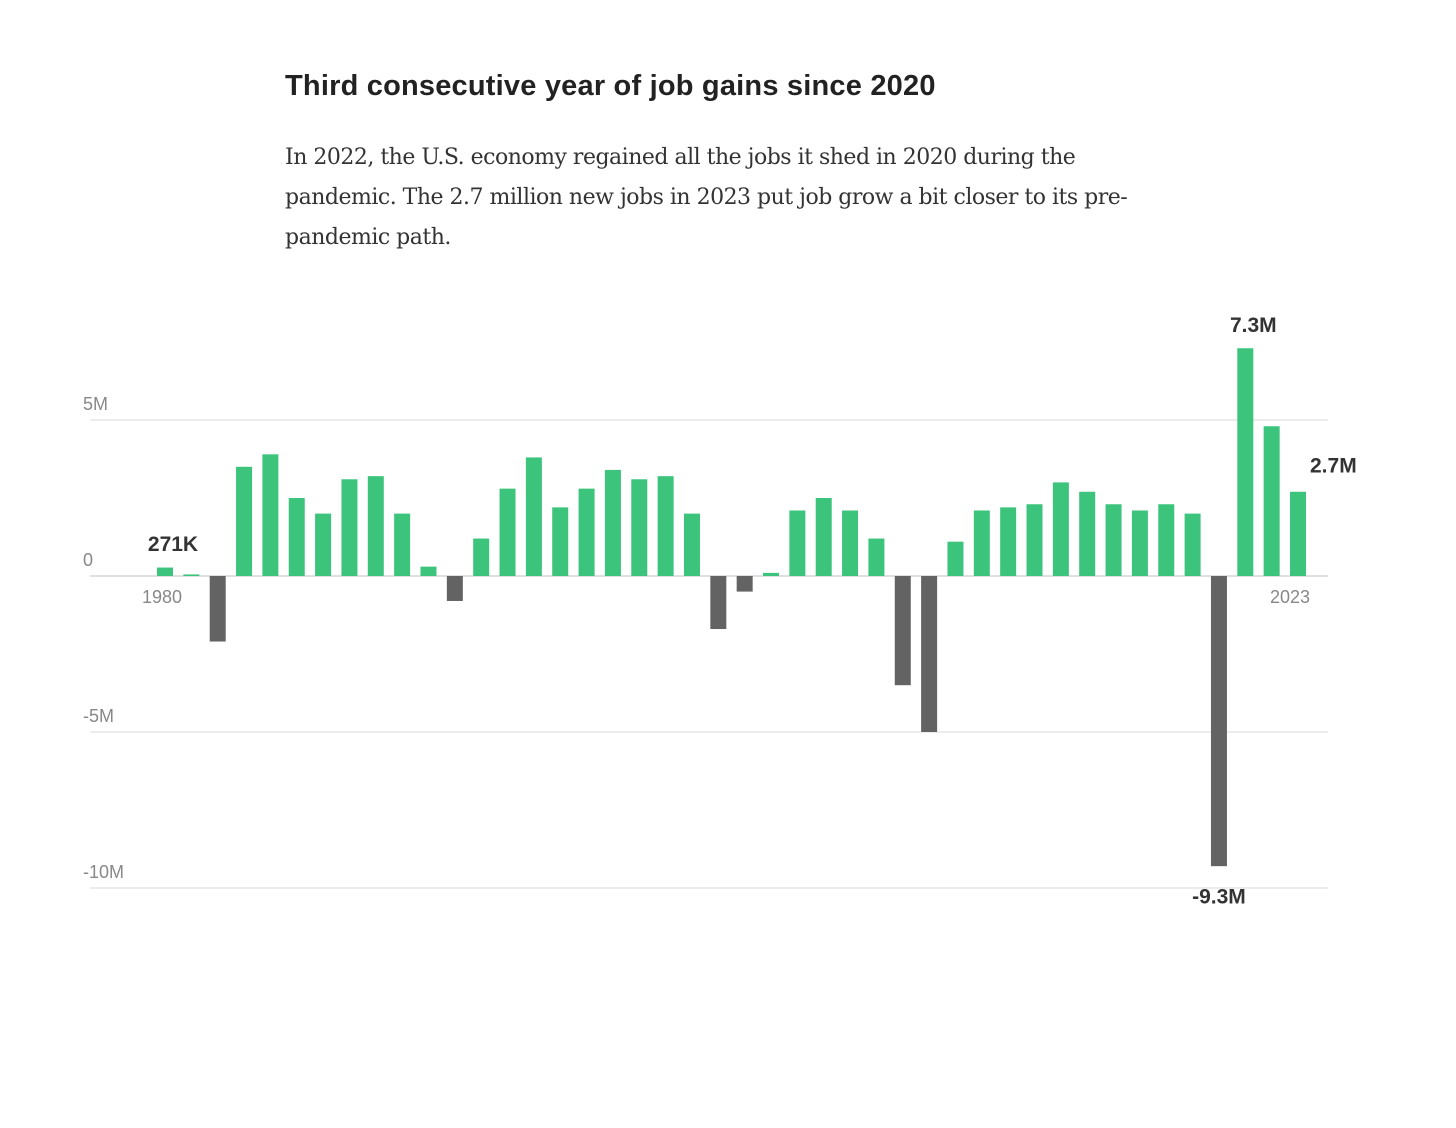 The height and width of the screenshot is (1128, 1456). What do you see at coordinates (103, 872) in the screenshot?
I see `y-tick-label: -10M` at bounding box center [103, 872].